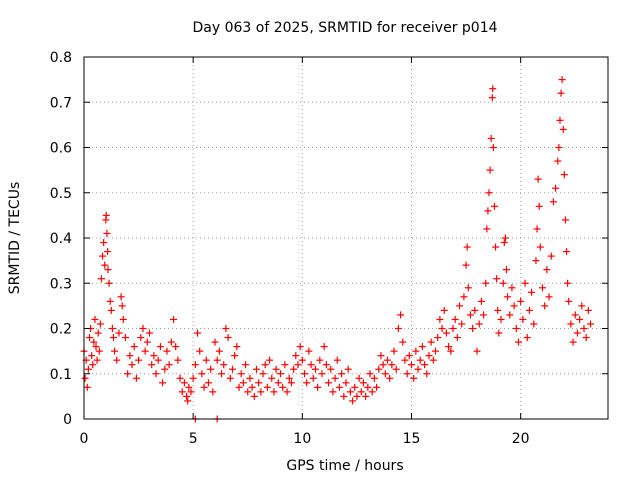  I want to click on y-tick-label: 0.7, so click(61, 103).